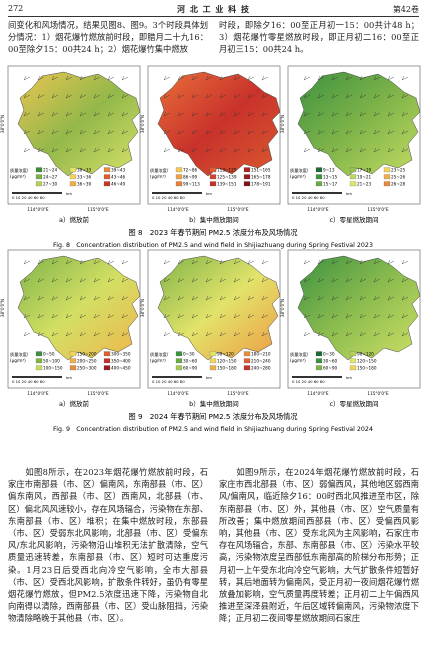 The width and height of the screenshot is (427, 655). Describe the element at coordinates (219, 308) in the screenshot. I see `map-region` at that location.